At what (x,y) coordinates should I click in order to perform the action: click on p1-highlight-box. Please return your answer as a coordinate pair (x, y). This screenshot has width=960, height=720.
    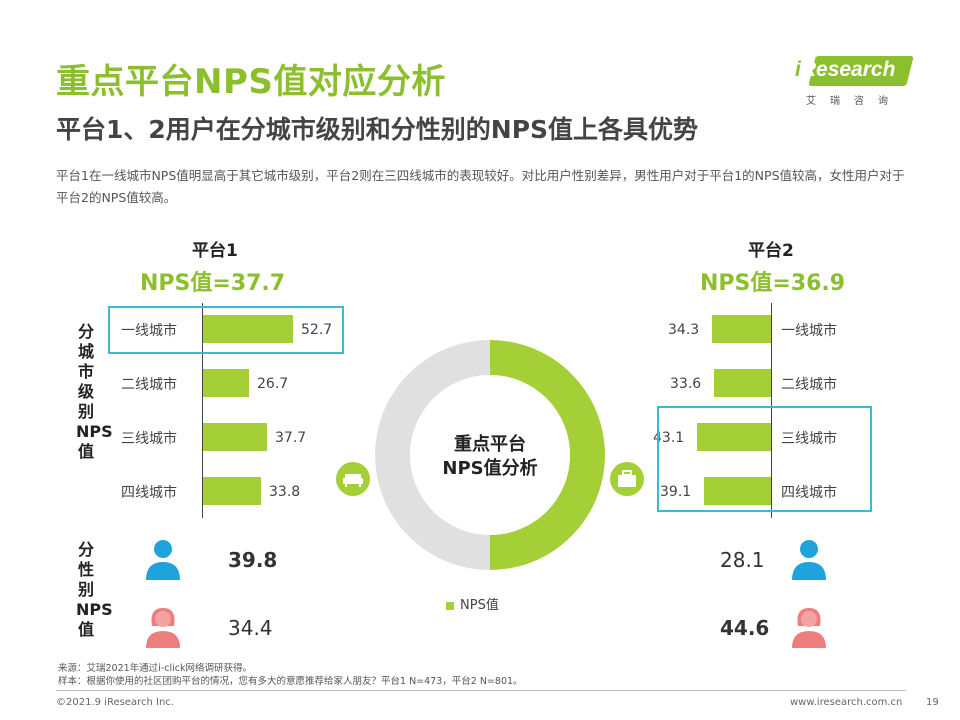
    Looking at the image, I should click on (226, 330).